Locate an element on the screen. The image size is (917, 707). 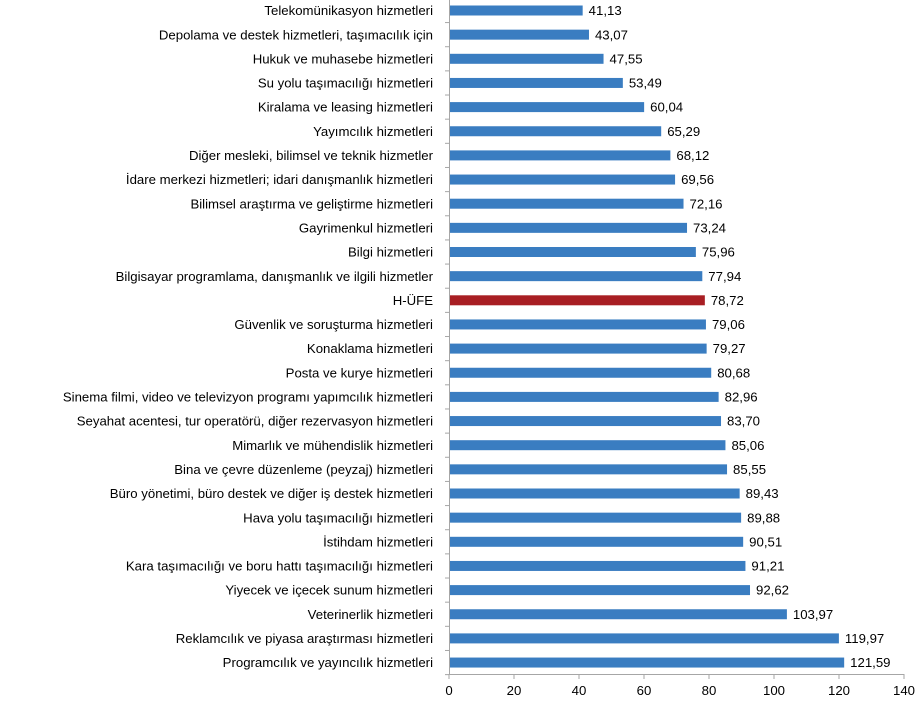
category-label: Konaklama hizmetleri is located at coordinates (370, 348).